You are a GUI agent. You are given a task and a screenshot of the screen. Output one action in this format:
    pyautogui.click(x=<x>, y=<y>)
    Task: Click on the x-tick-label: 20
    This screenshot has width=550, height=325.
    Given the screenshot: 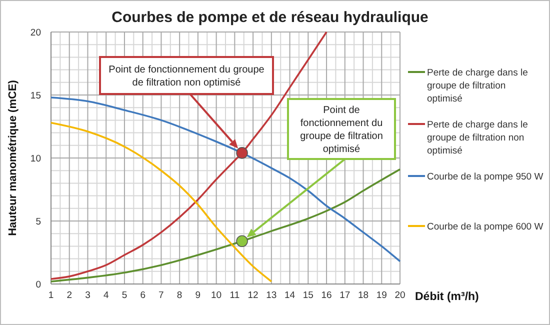 What is the action you would take?
    pyautogui.click(x=400, y=295)
    